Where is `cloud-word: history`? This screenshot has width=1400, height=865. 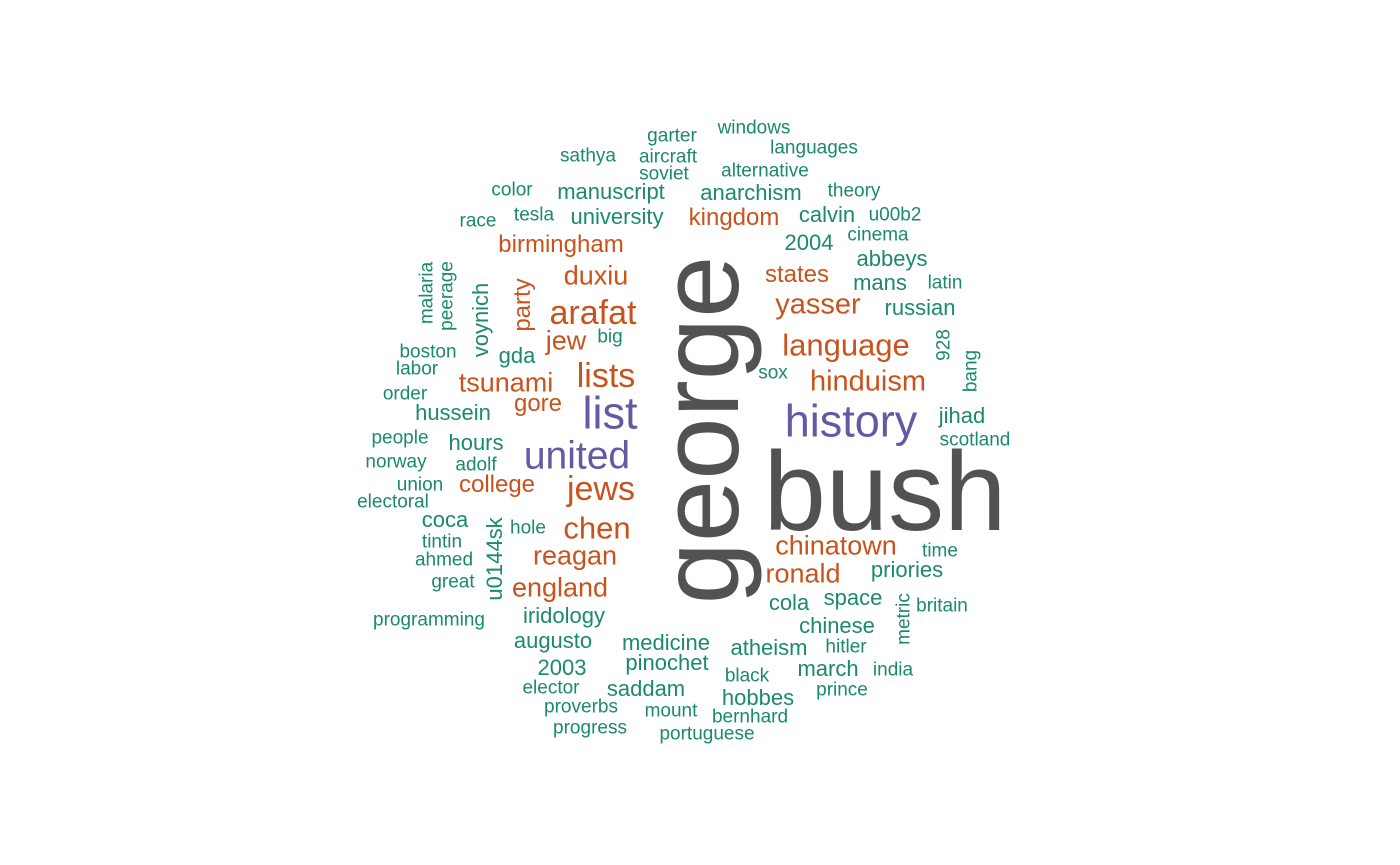 cloud-word: history is located at coordinates (851, 421).